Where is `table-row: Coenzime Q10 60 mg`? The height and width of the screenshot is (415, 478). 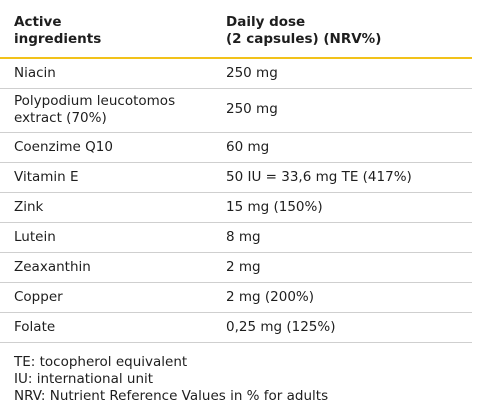 table-row: Coenzime Q10 60 mg is located at coordinates (236, 148).